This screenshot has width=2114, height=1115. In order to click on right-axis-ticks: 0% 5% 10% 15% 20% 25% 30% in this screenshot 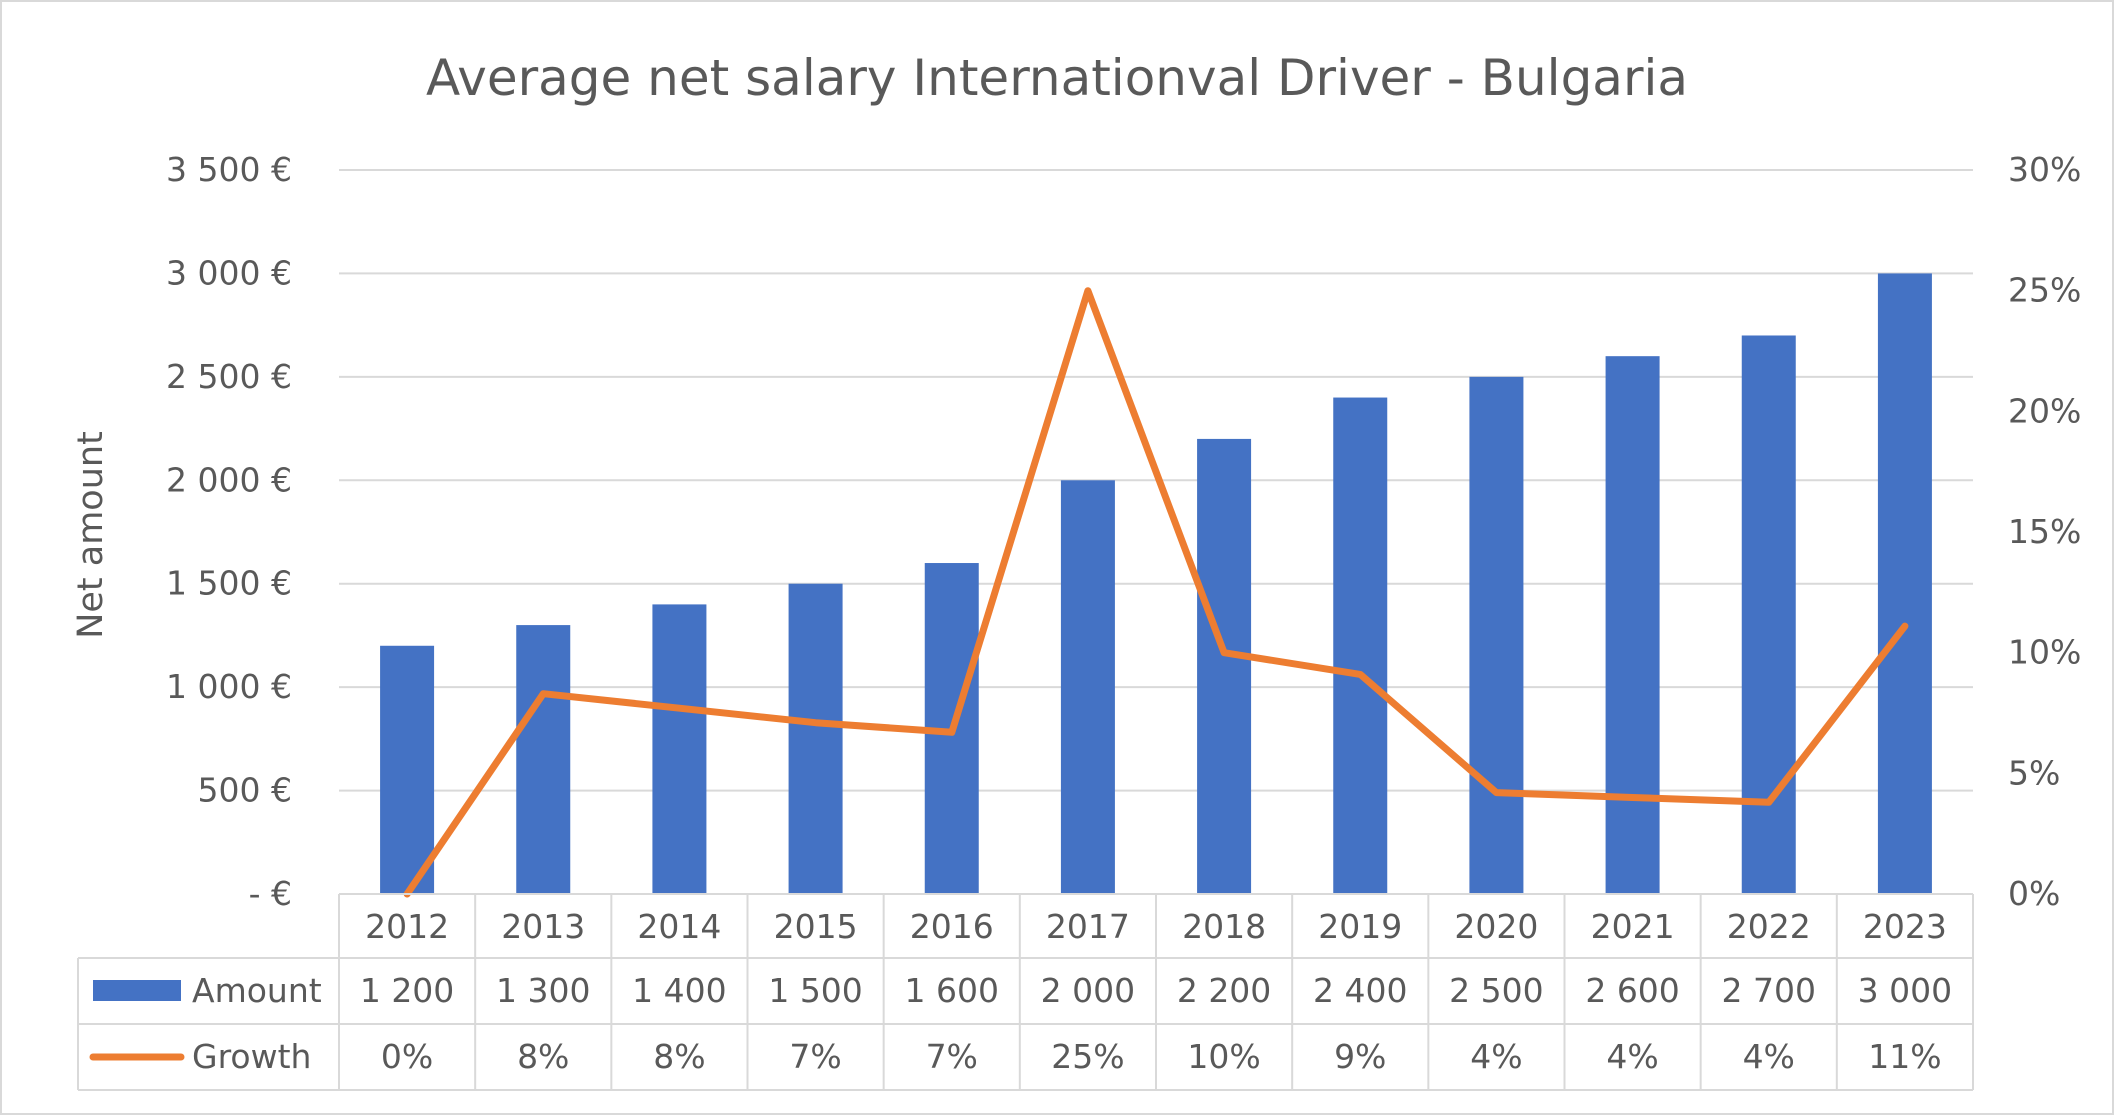, I will do `click(2044, 531)`.